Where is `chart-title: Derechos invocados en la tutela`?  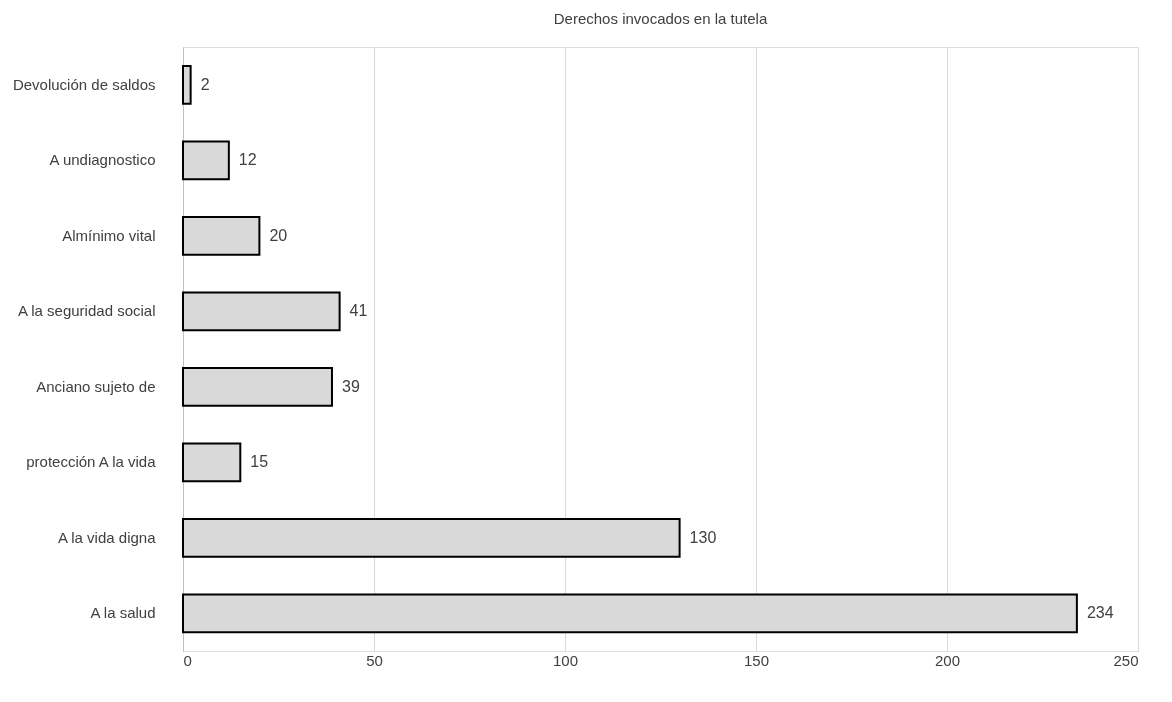 chart-title: Derechos invocados en la tutela is located at coordinates (660, 18).